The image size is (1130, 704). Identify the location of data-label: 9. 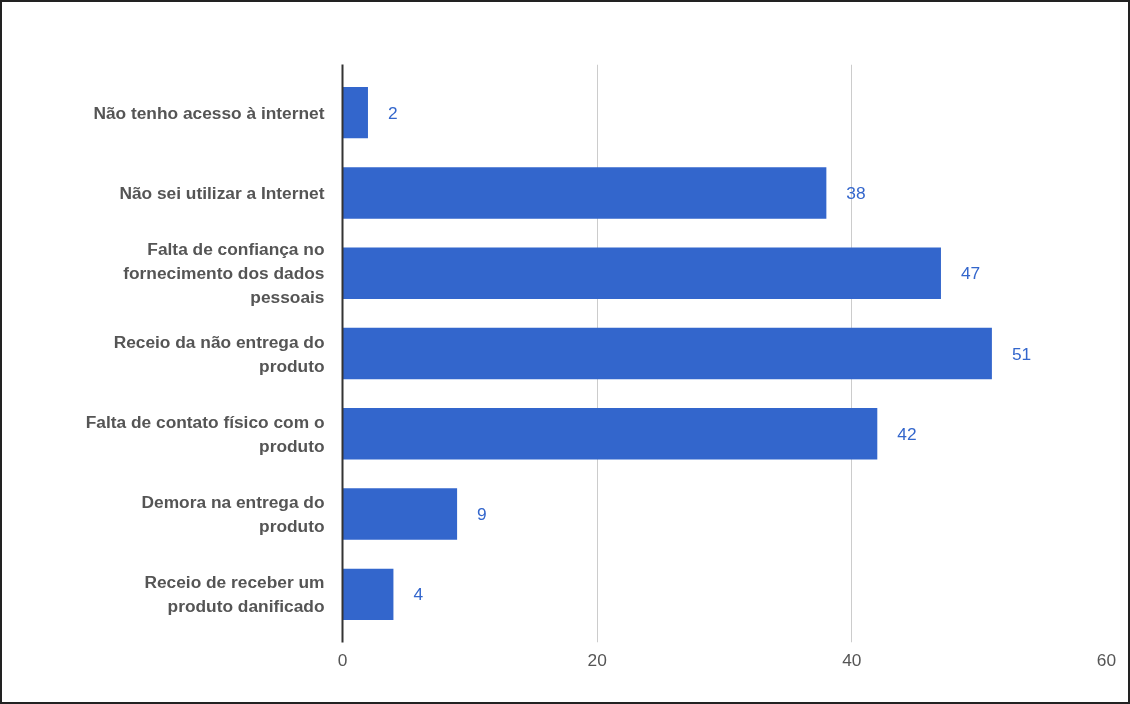
(482, 514).